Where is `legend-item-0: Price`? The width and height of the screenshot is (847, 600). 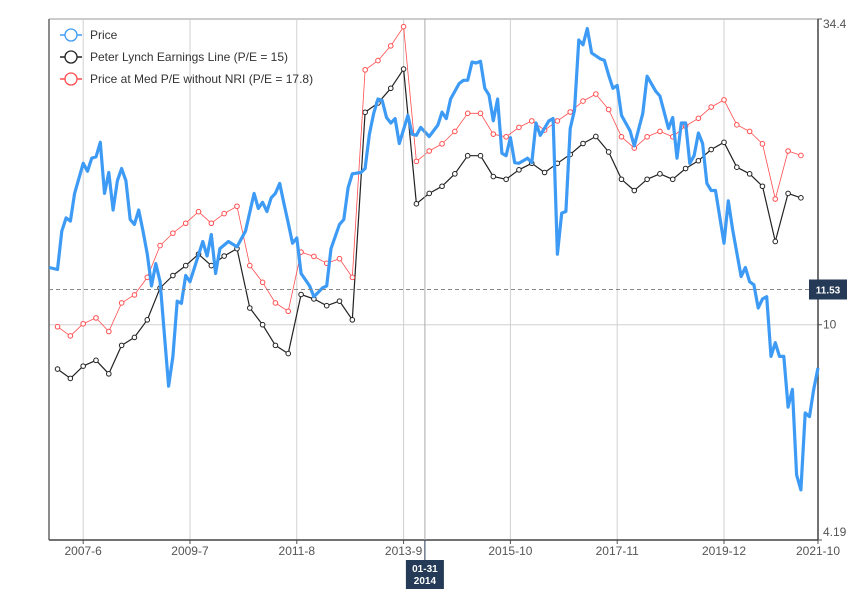 legend-item-0: Price is located at coordinates (89, 35).